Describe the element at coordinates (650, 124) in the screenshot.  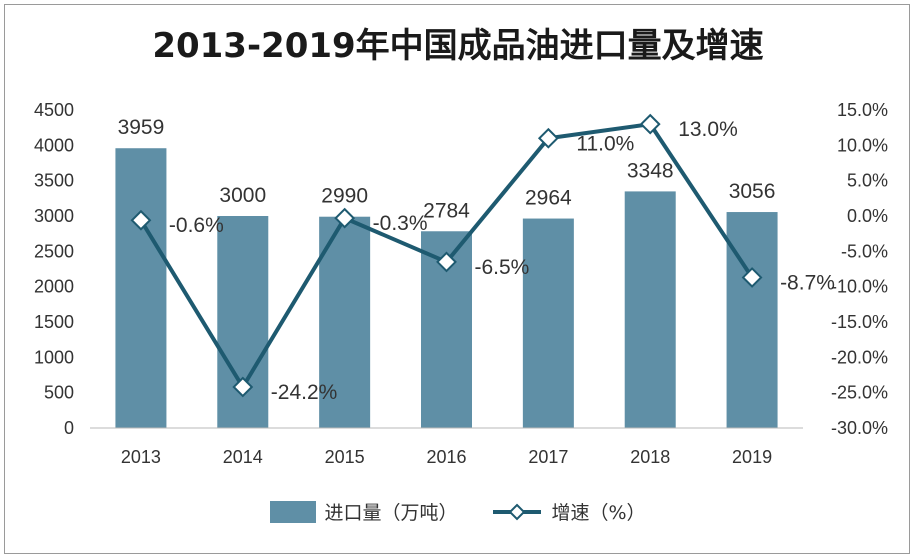
I see `growth-marker-2018` at that location.